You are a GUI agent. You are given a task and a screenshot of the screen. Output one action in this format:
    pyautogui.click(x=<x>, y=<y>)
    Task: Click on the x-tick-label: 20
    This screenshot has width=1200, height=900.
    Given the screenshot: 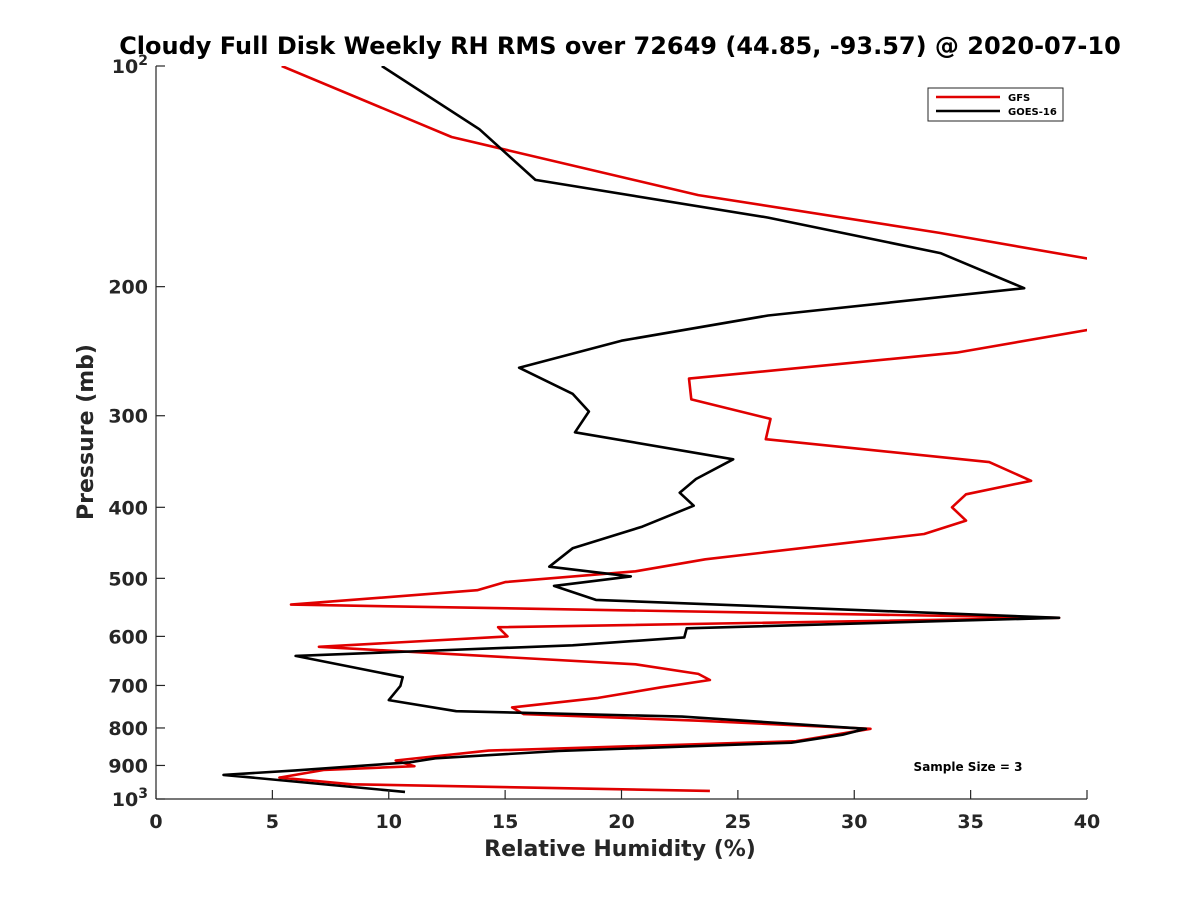 What is the action you would take?
    pyautogui.click(x=621, y=822)
    